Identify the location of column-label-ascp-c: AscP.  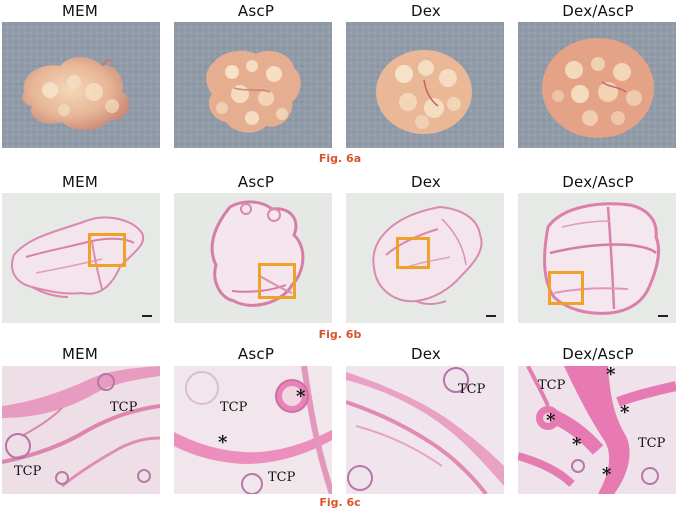
(256, 354).